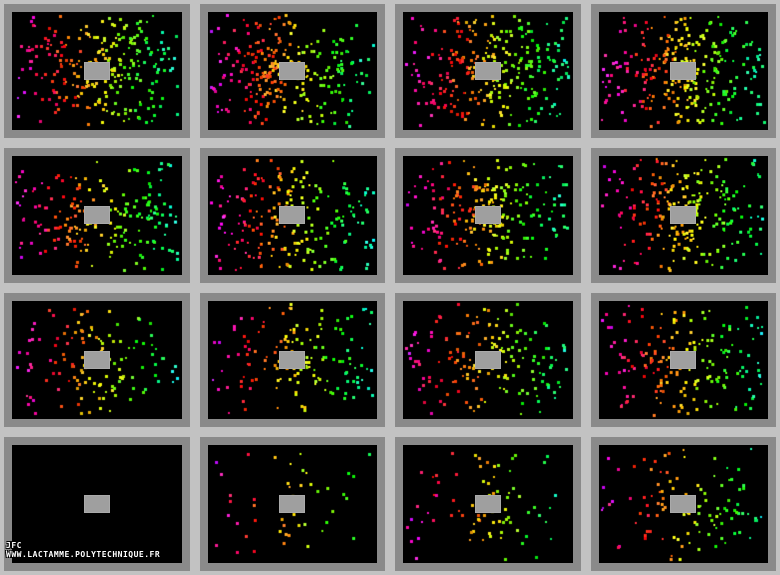 This screenshot has height=575, width=780. What do you see at coordinates (14, 545) in the screenshot?
I see `watermark-author: JFC` at bounding box center [14, 545].